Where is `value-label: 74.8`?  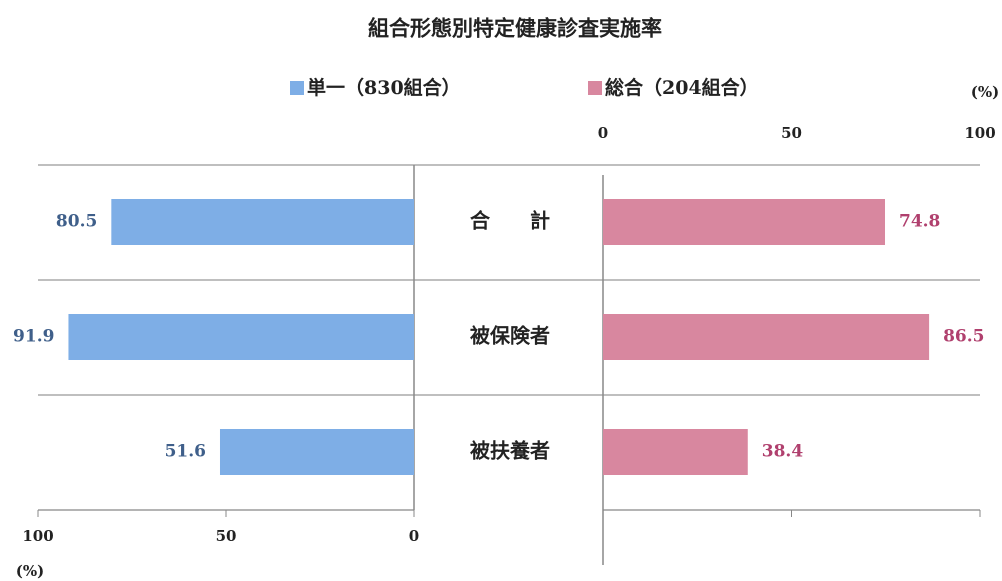
value-label: 74.8 is located at coordinates (919, 222).